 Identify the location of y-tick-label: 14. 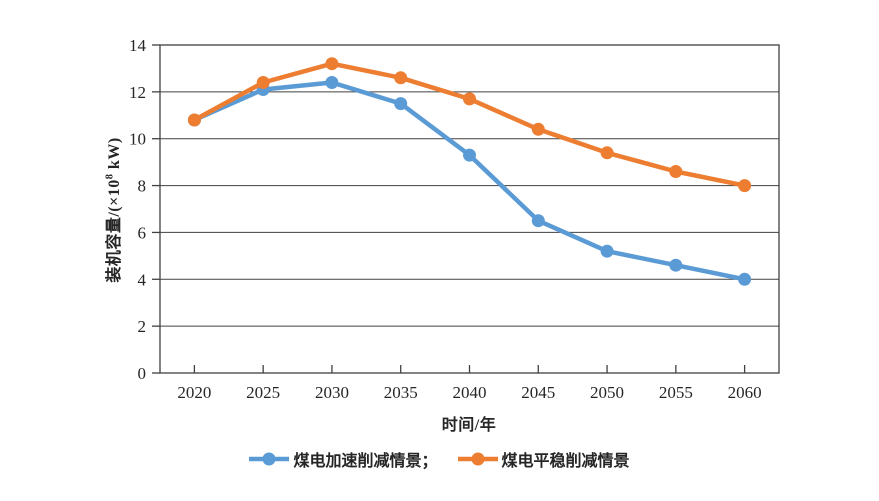
(138, 45).